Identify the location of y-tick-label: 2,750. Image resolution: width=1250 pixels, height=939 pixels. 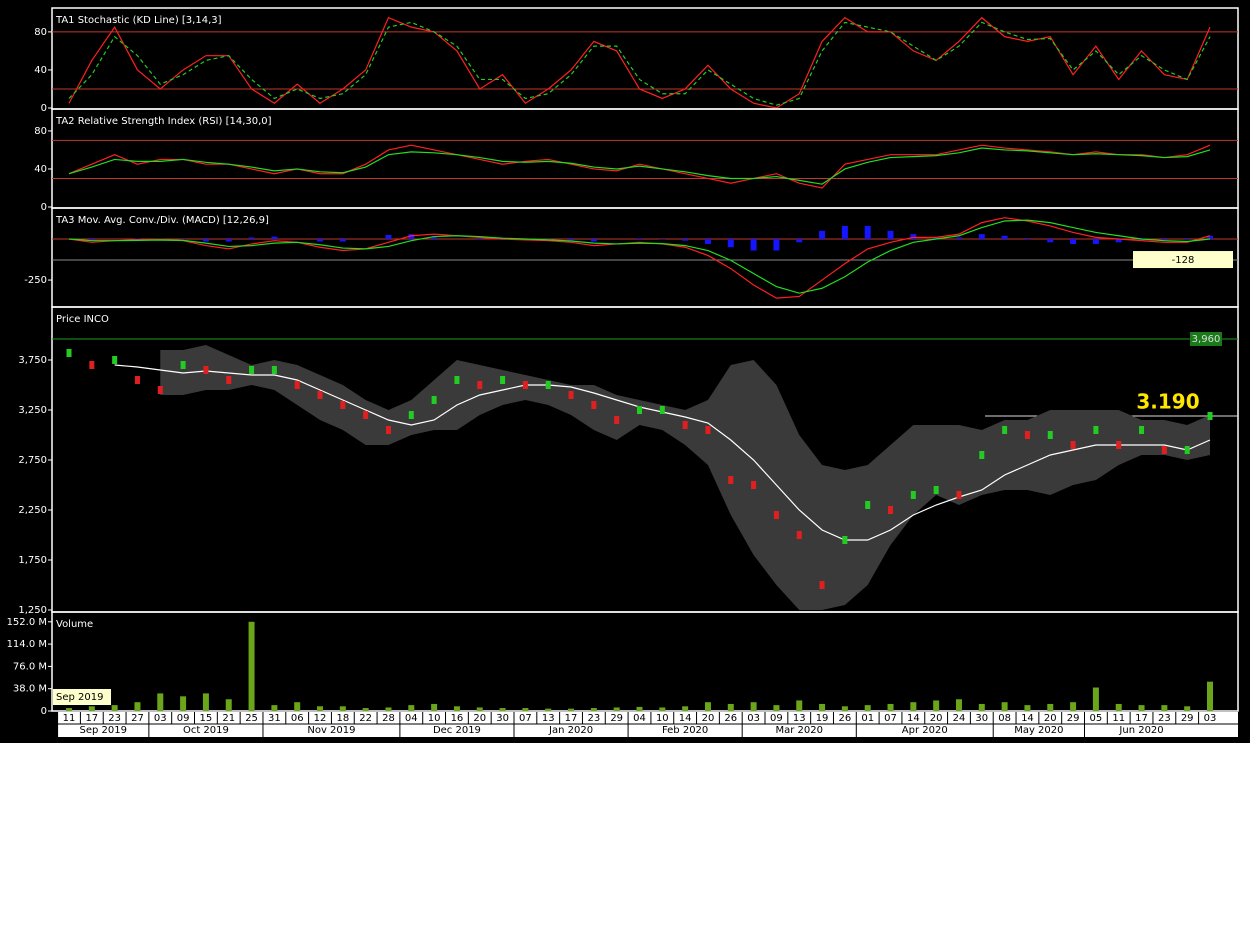
(32, 460).